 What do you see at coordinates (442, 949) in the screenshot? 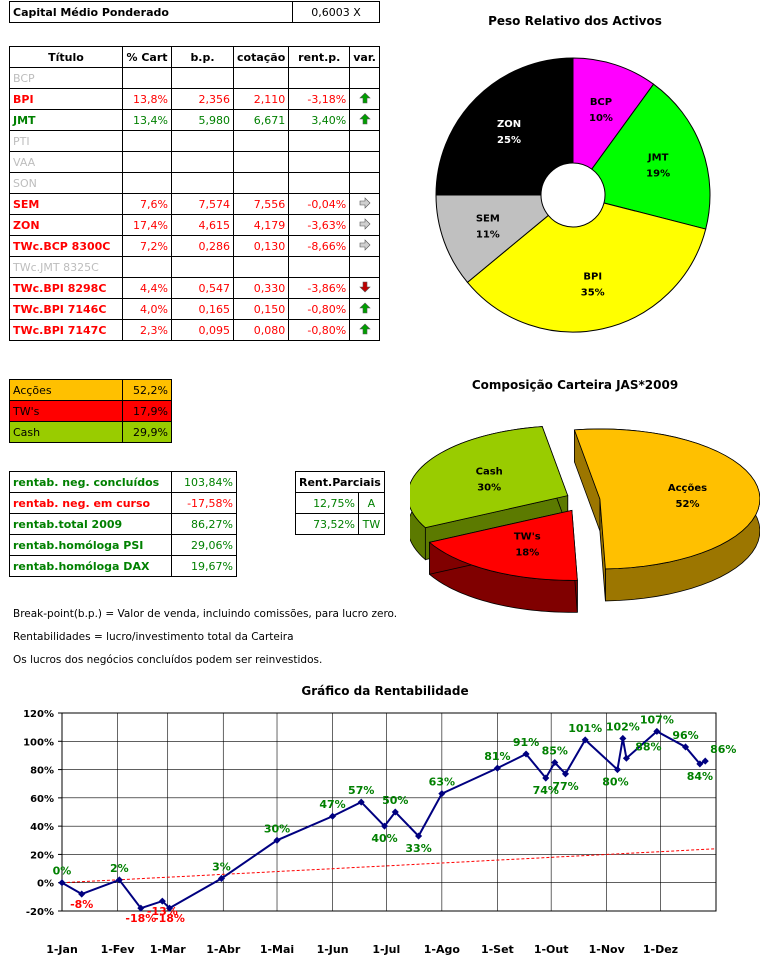
I see `x-tick-label: 1-Ago` at bounding box center [442, 949].